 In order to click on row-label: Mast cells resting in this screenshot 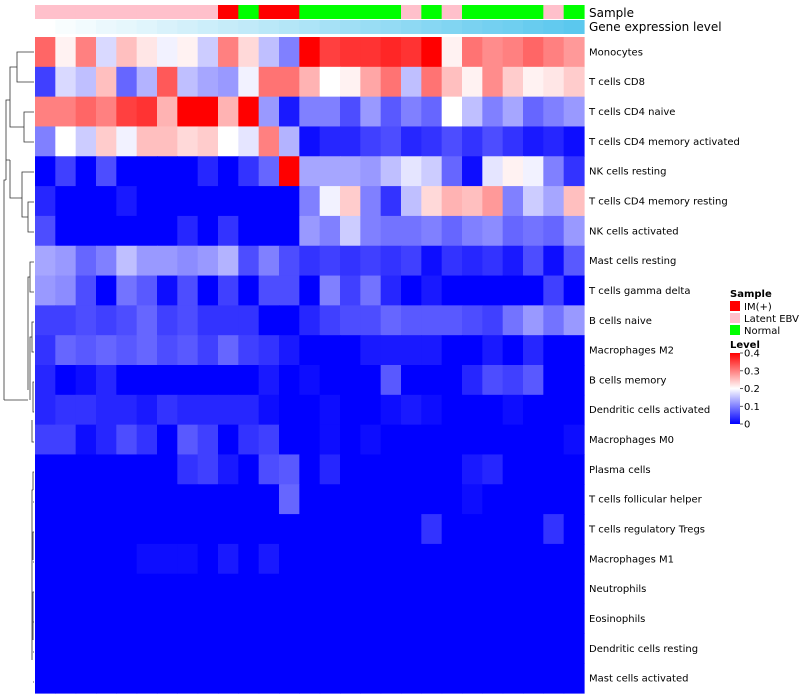, I will do `click(632, 261)`.